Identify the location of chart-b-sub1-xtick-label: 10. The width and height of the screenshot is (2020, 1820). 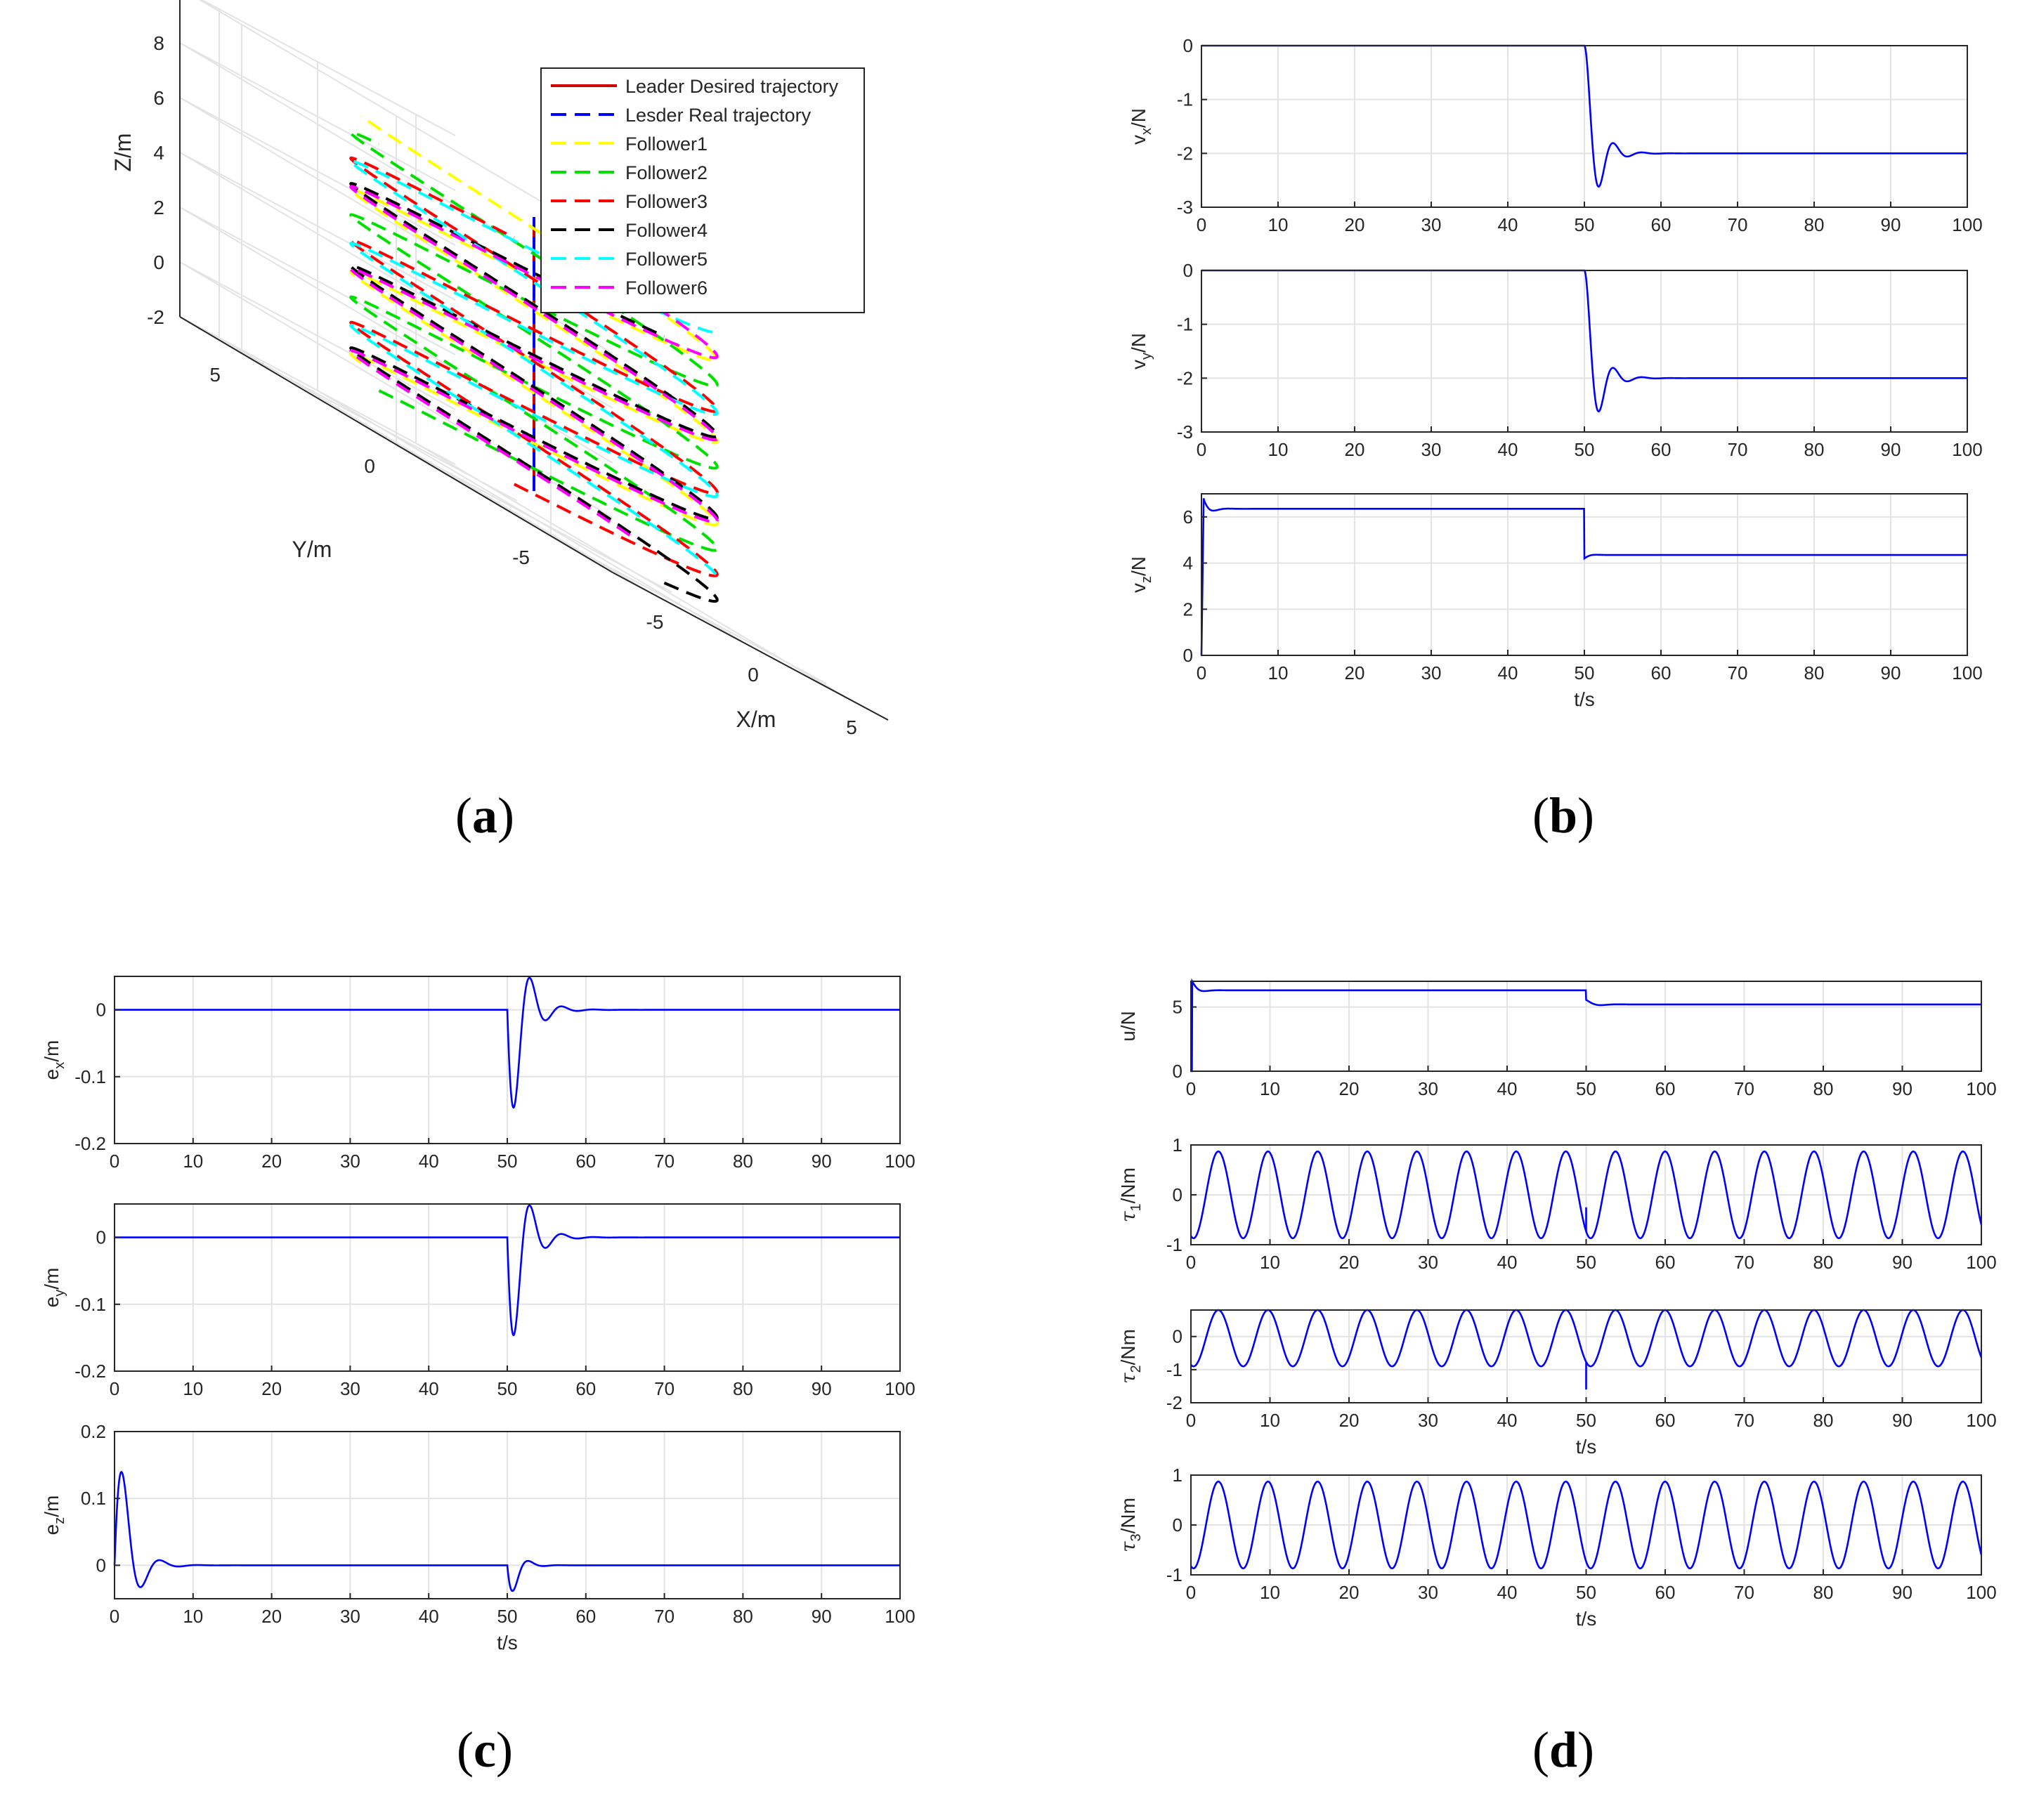
(1278, 224).